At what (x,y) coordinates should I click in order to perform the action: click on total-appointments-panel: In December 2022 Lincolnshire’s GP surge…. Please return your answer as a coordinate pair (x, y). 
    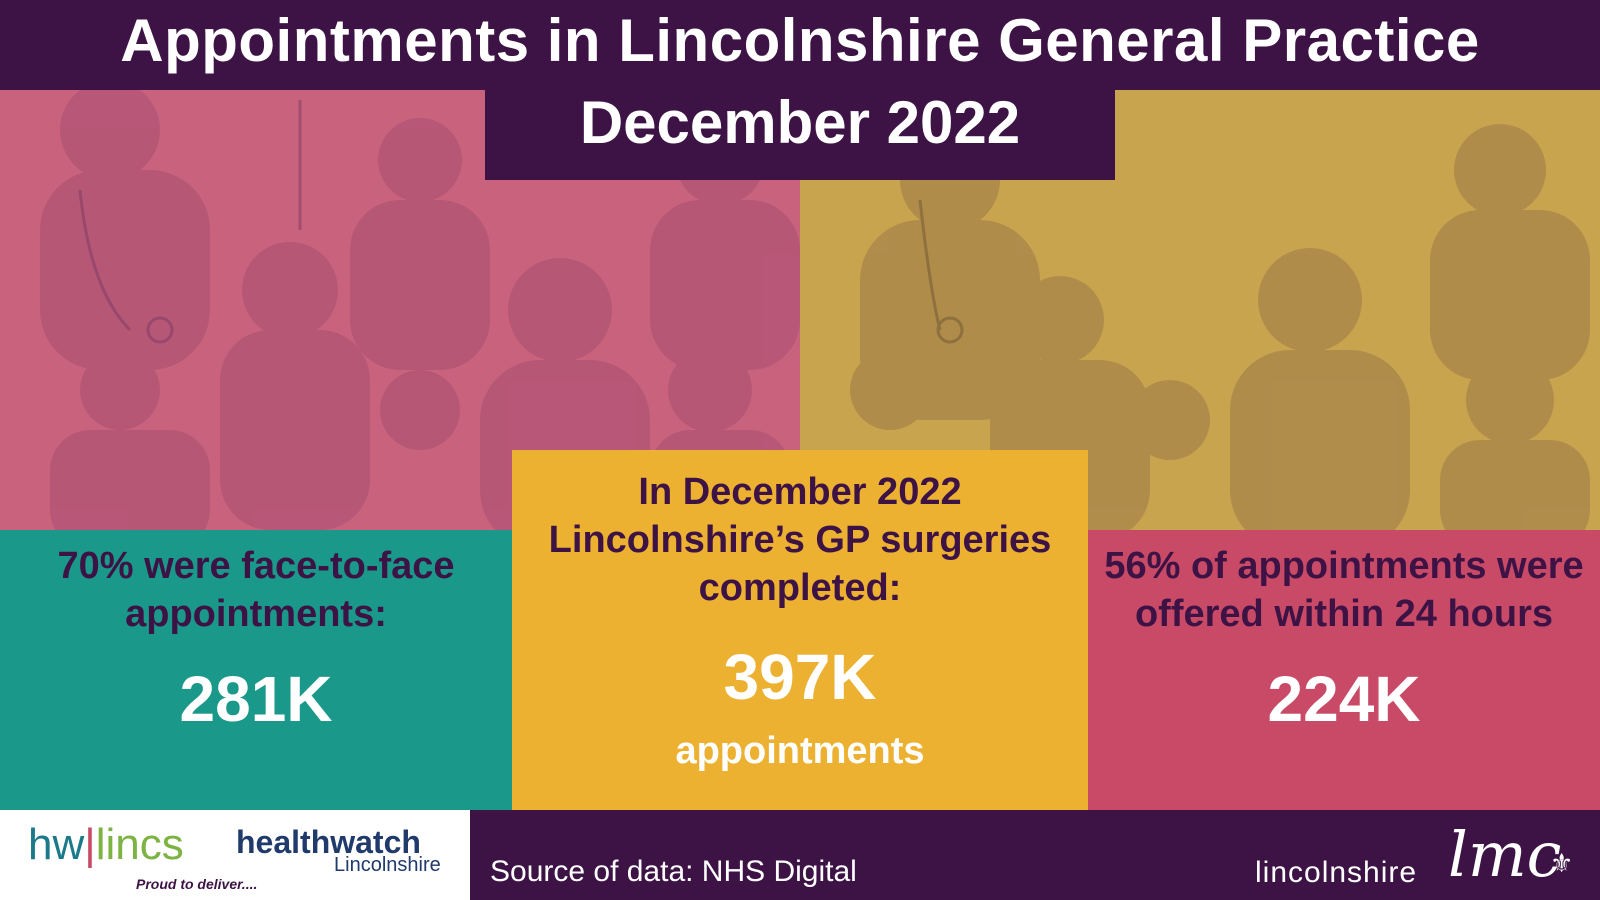
    Looking at the image, I should click on (800, 630).